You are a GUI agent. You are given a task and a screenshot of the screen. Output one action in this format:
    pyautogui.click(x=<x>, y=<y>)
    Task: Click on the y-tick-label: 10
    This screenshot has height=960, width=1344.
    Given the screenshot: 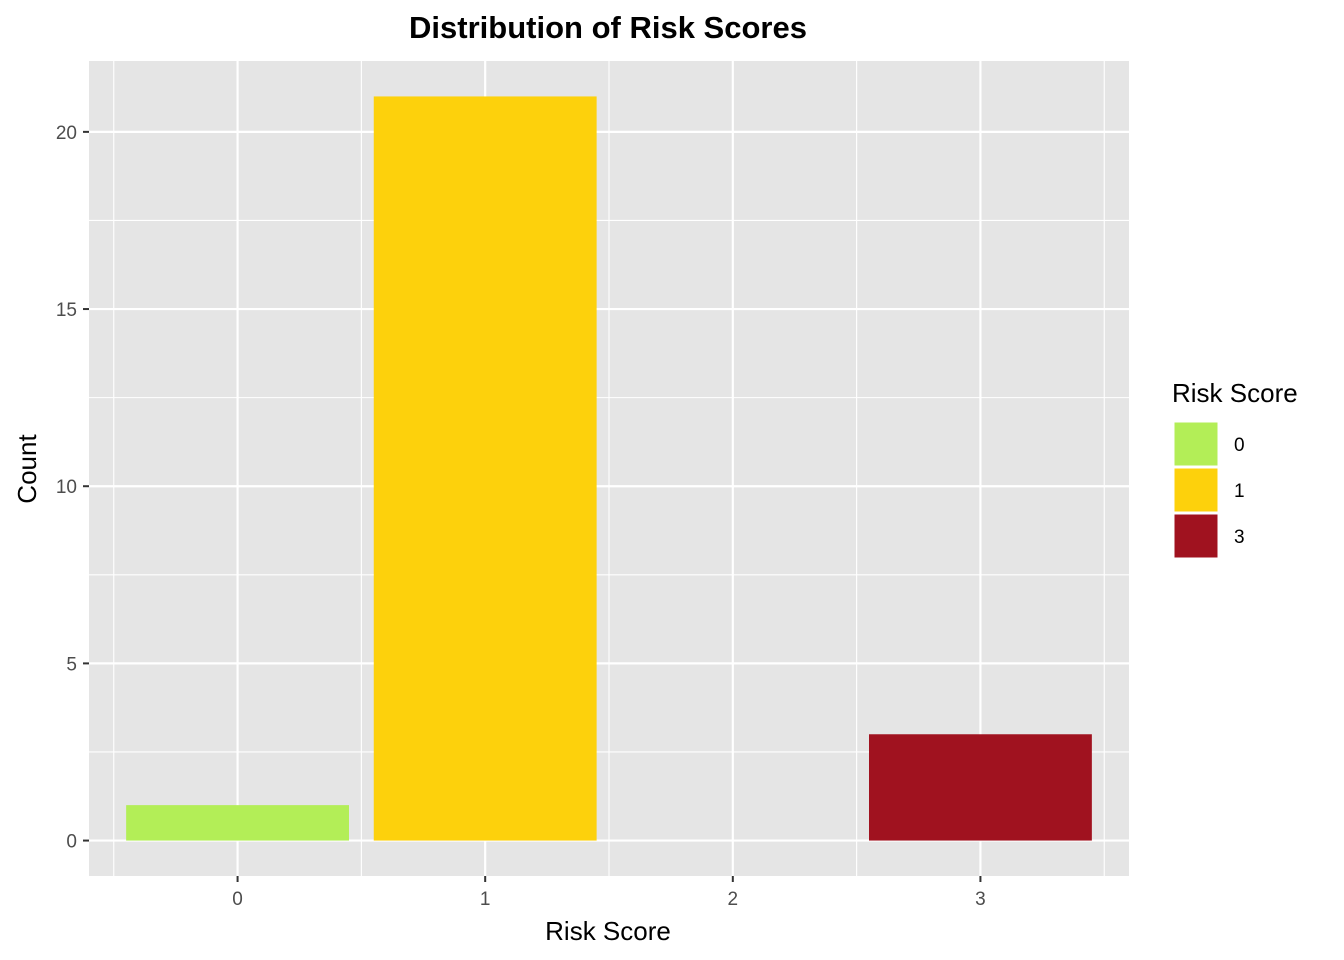 What is the action you would take?
    pyautogui.click(x=66, y=487)
    